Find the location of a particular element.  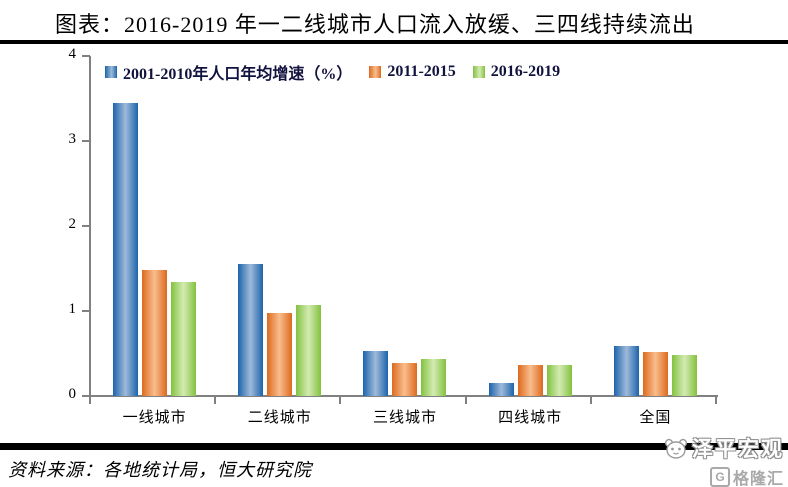

y-tick-label: 0 is located at coordinates (72, 394).